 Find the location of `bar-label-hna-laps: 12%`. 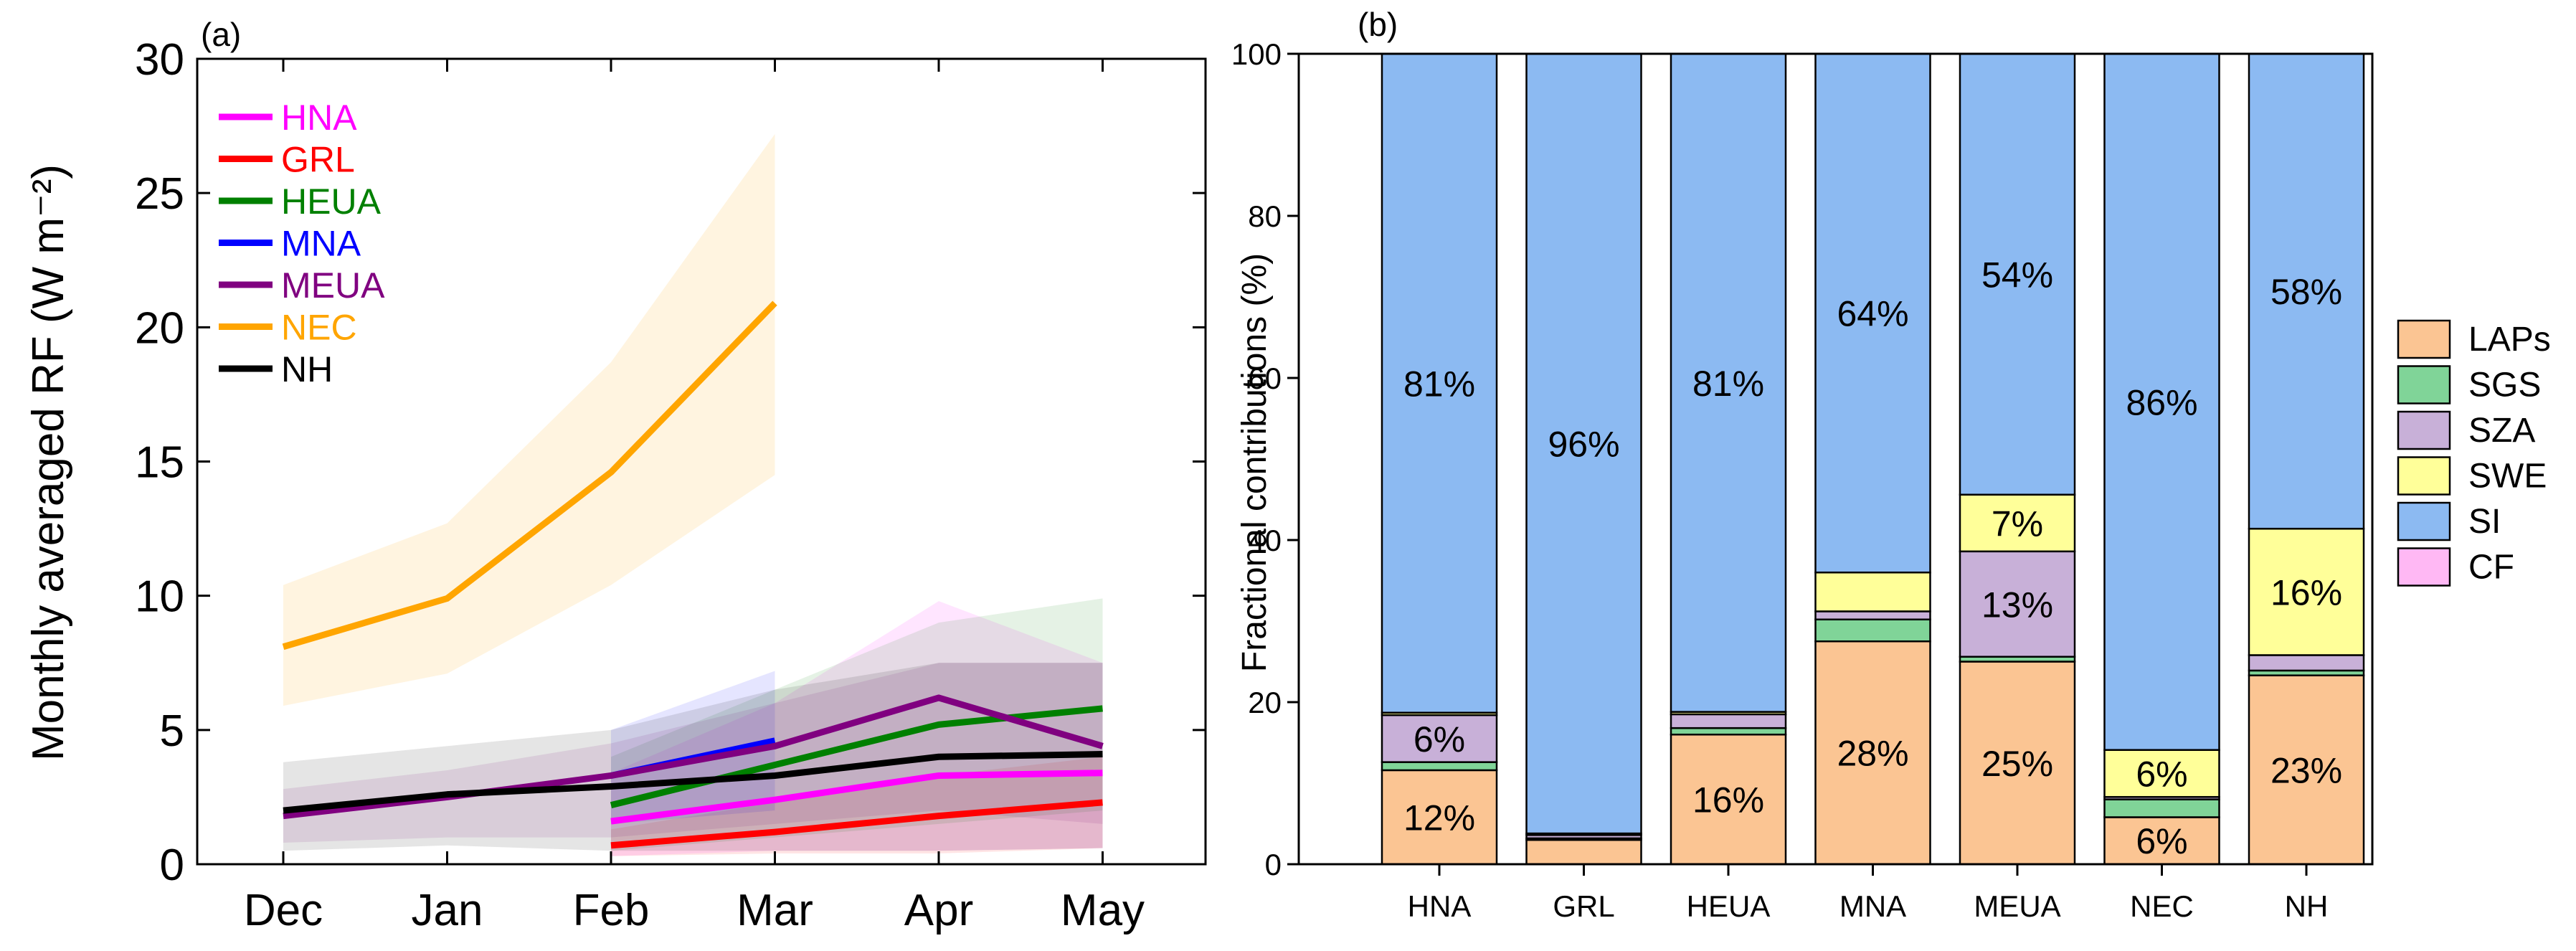

bar-label-hna-laps: 12% is located at coordinates (1439, 818).